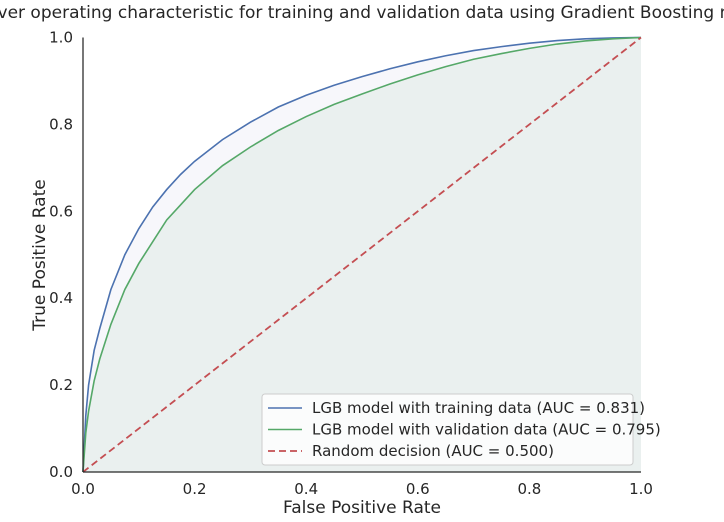 Image resolution: width=724 pixels, height=522 pixels. Describe the element at coordinates (61, 298) in the screenshot. I see `y-tick-label: 0.4` at that location.